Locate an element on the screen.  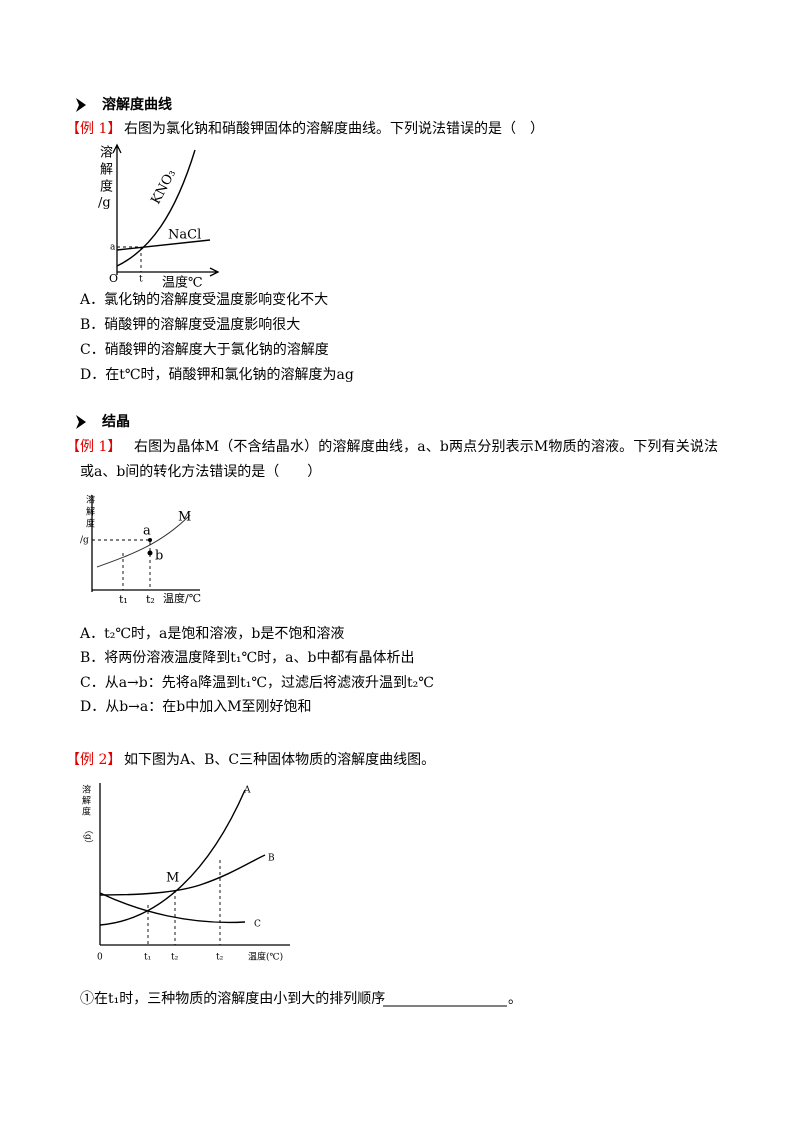
option: C．从a→b：先将a降温到t₁℃，过滤后将滤液升温到t₂℃ is located at coordinates (257, 683).